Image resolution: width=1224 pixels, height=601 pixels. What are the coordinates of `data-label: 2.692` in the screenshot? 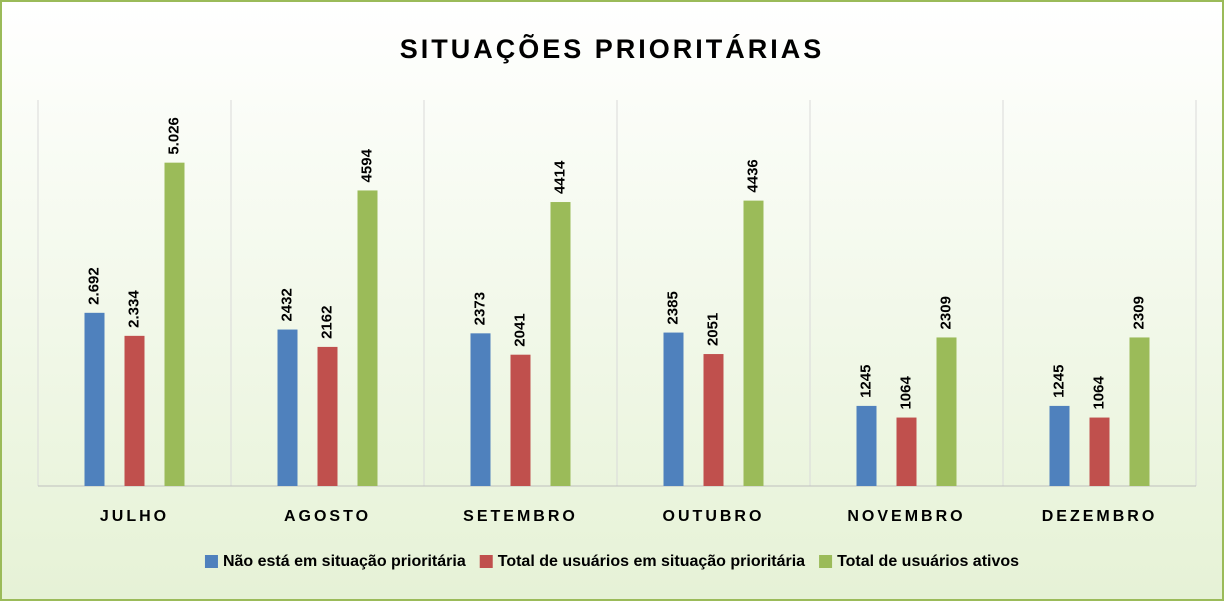 It's located at (93, 286).